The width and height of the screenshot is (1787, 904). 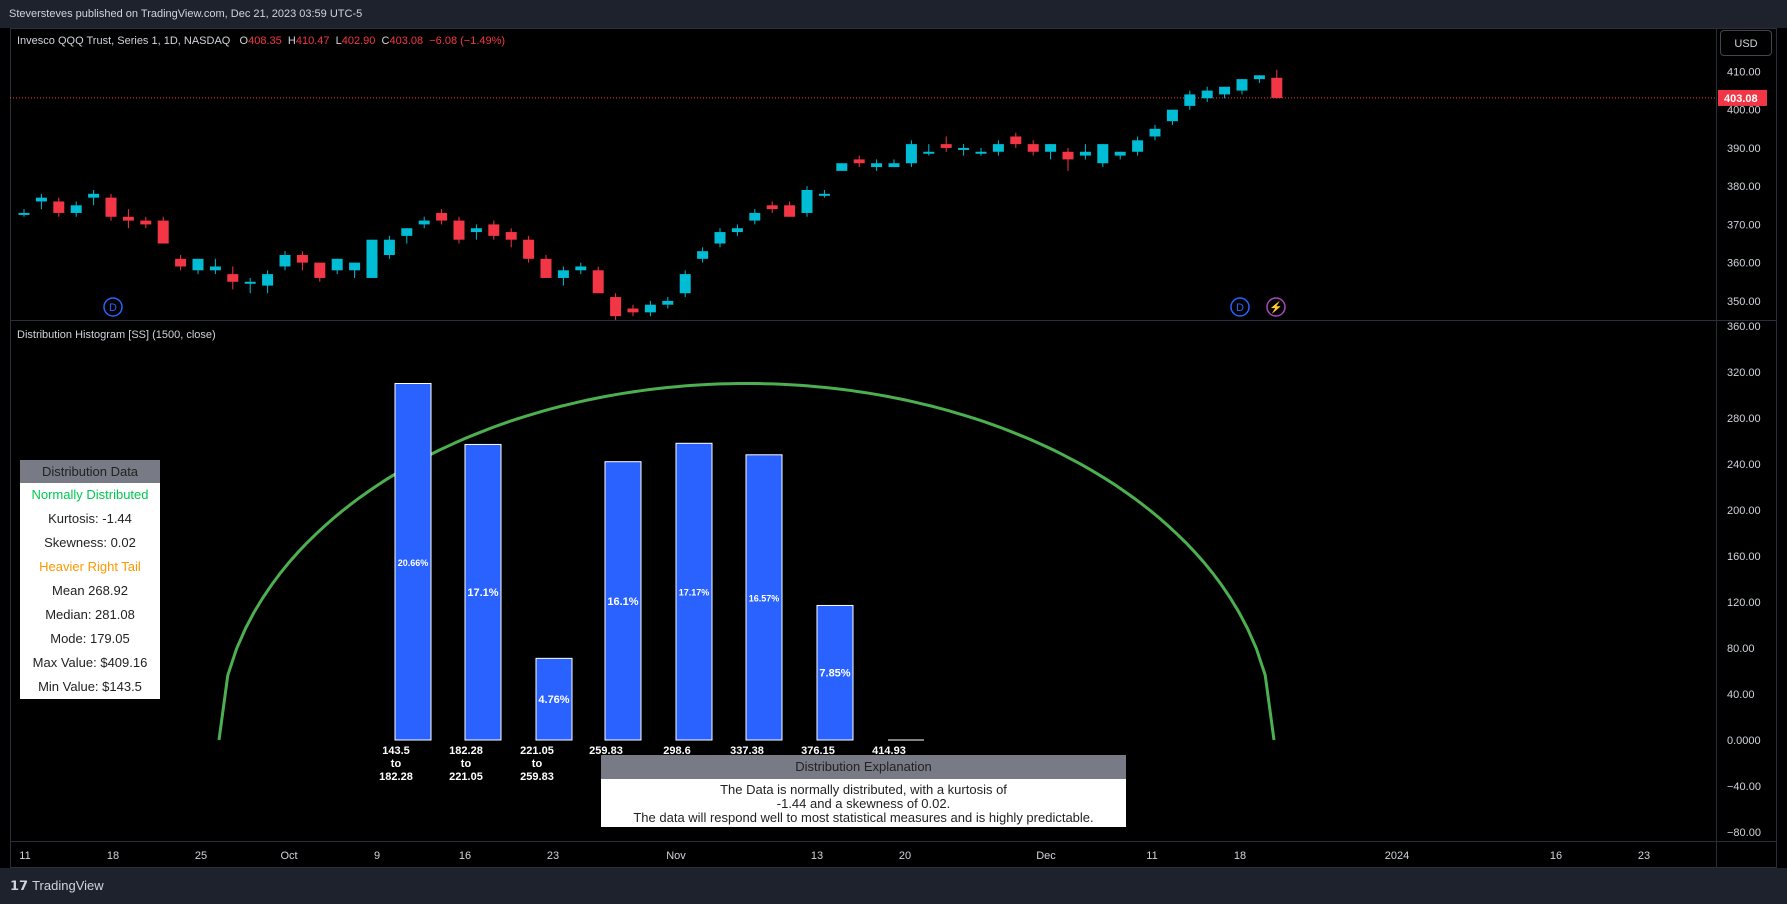 What do you see at coordinates (90, 614) in the screenshot?
I see `median-value: Median: 281.08` at bounding box center [90, 614].